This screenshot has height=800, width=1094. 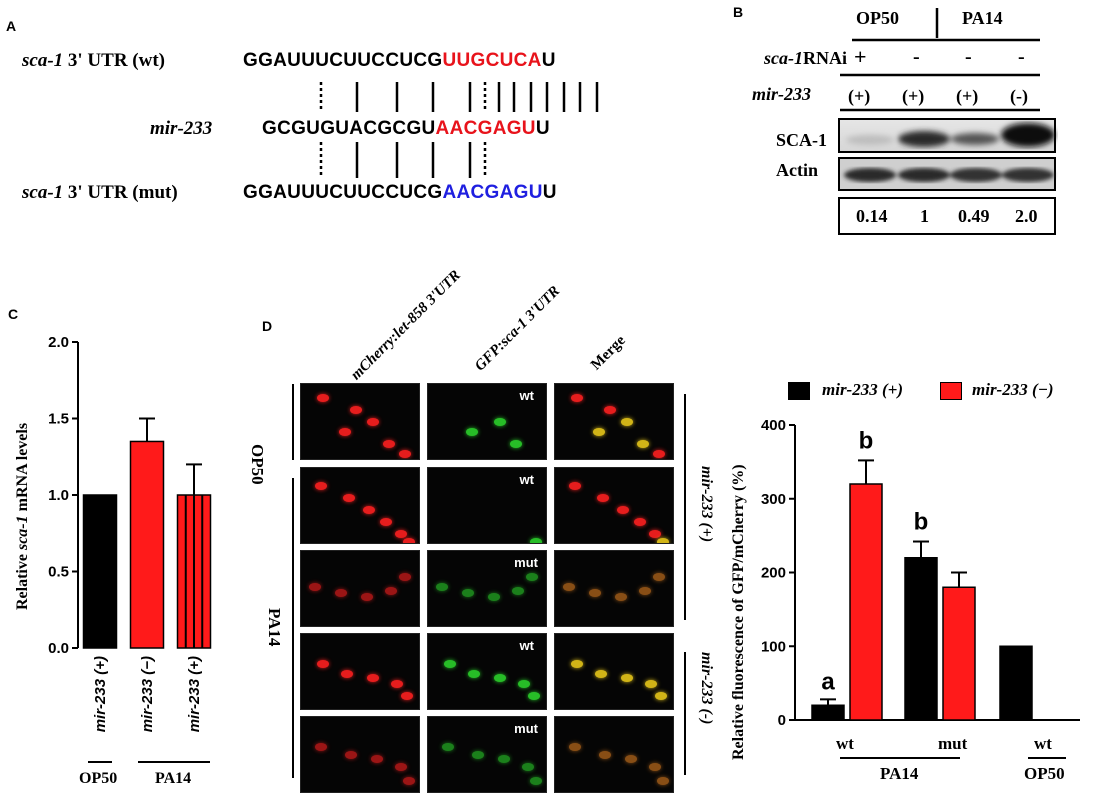 What do you see at coordinates (487, 671) in the screenshot?
I see `microscopy-cell: wt` at bounding box center [487, 671].